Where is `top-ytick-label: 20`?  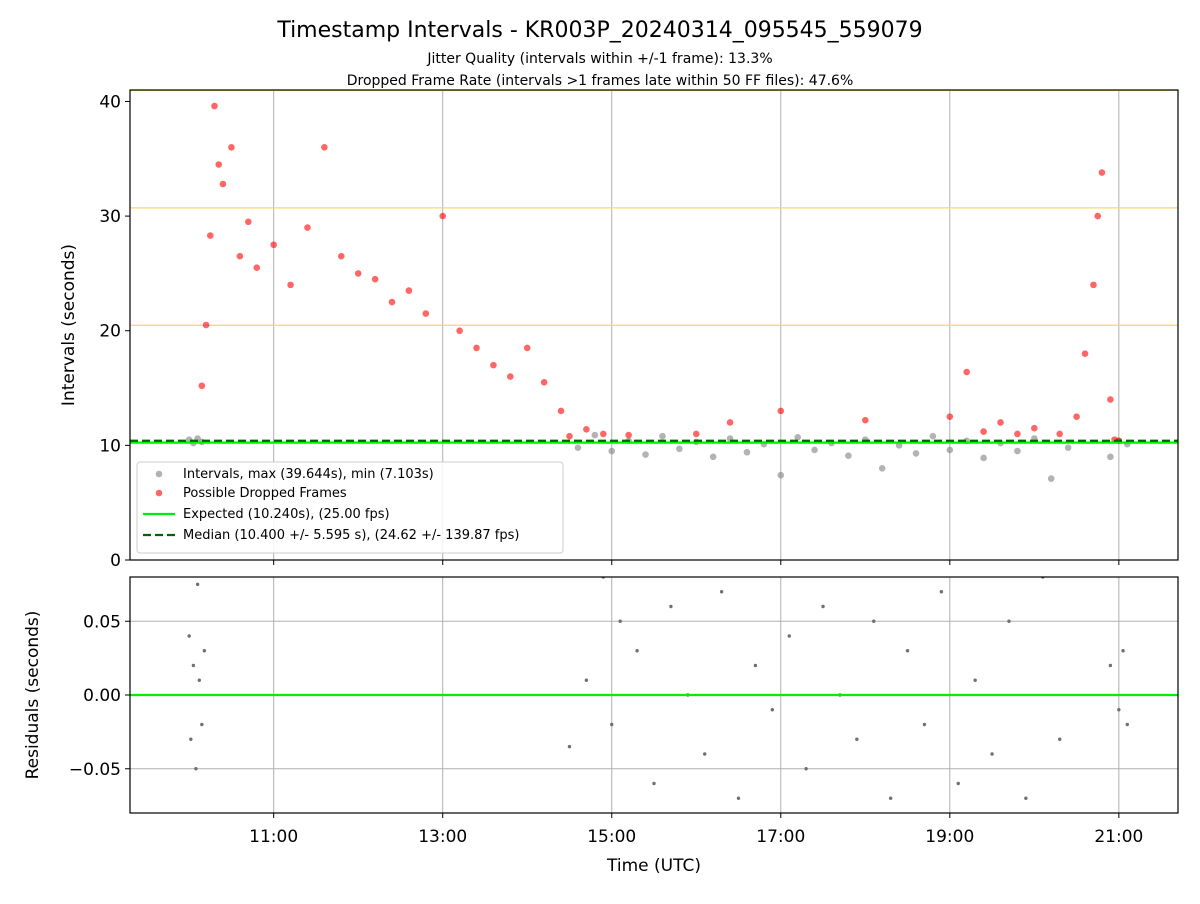
top-ytick-label: 20 is located at coordinates (110, 332).